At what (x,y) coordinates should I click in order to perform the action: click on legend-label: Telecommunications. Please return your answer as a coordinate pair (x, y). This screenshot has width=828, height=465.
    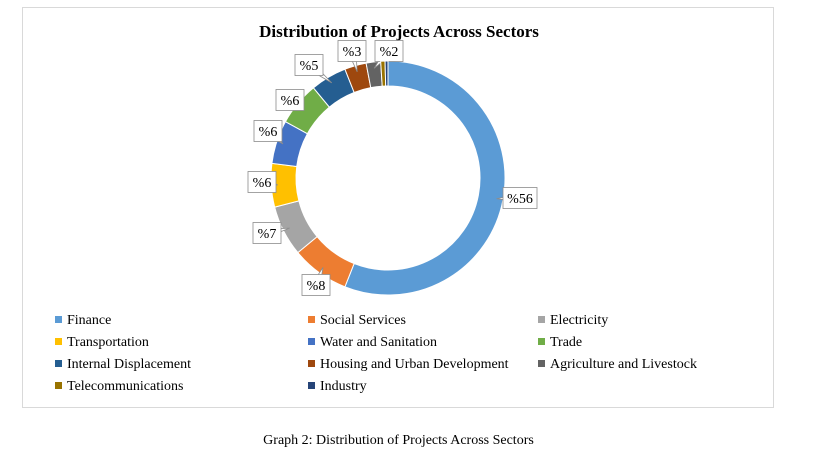
    Looking at the image, I should click on (125, 386).